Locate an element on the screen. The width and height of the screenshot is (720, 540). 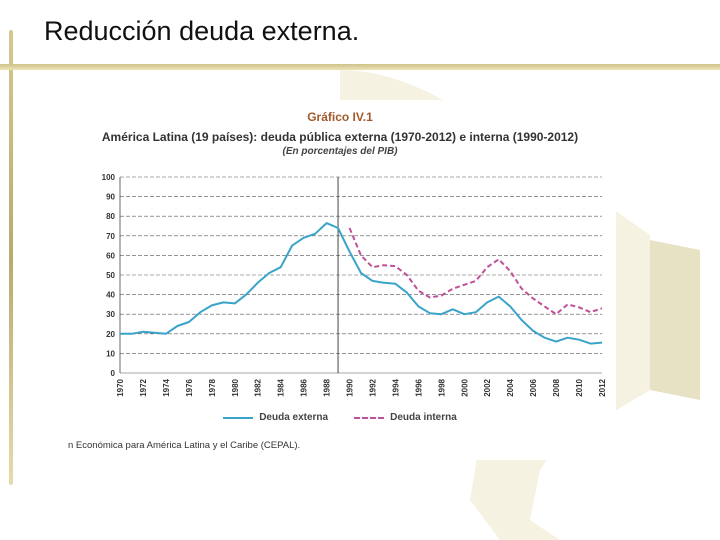
x-tick-label: 1970 is located at coordinates (120, 387).